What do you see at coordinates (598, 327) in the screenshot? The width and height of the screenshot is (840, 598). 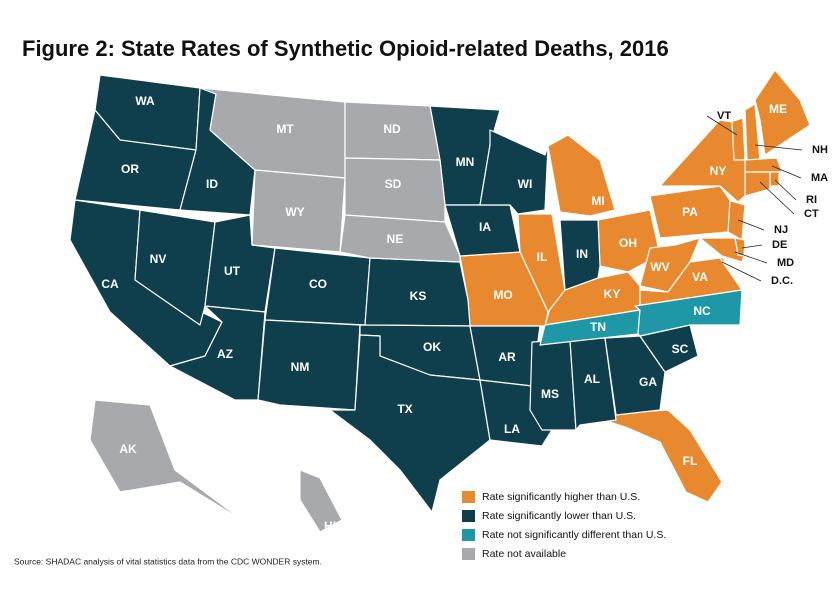 I see `state-label: TN` at bounding box center [598, 327].